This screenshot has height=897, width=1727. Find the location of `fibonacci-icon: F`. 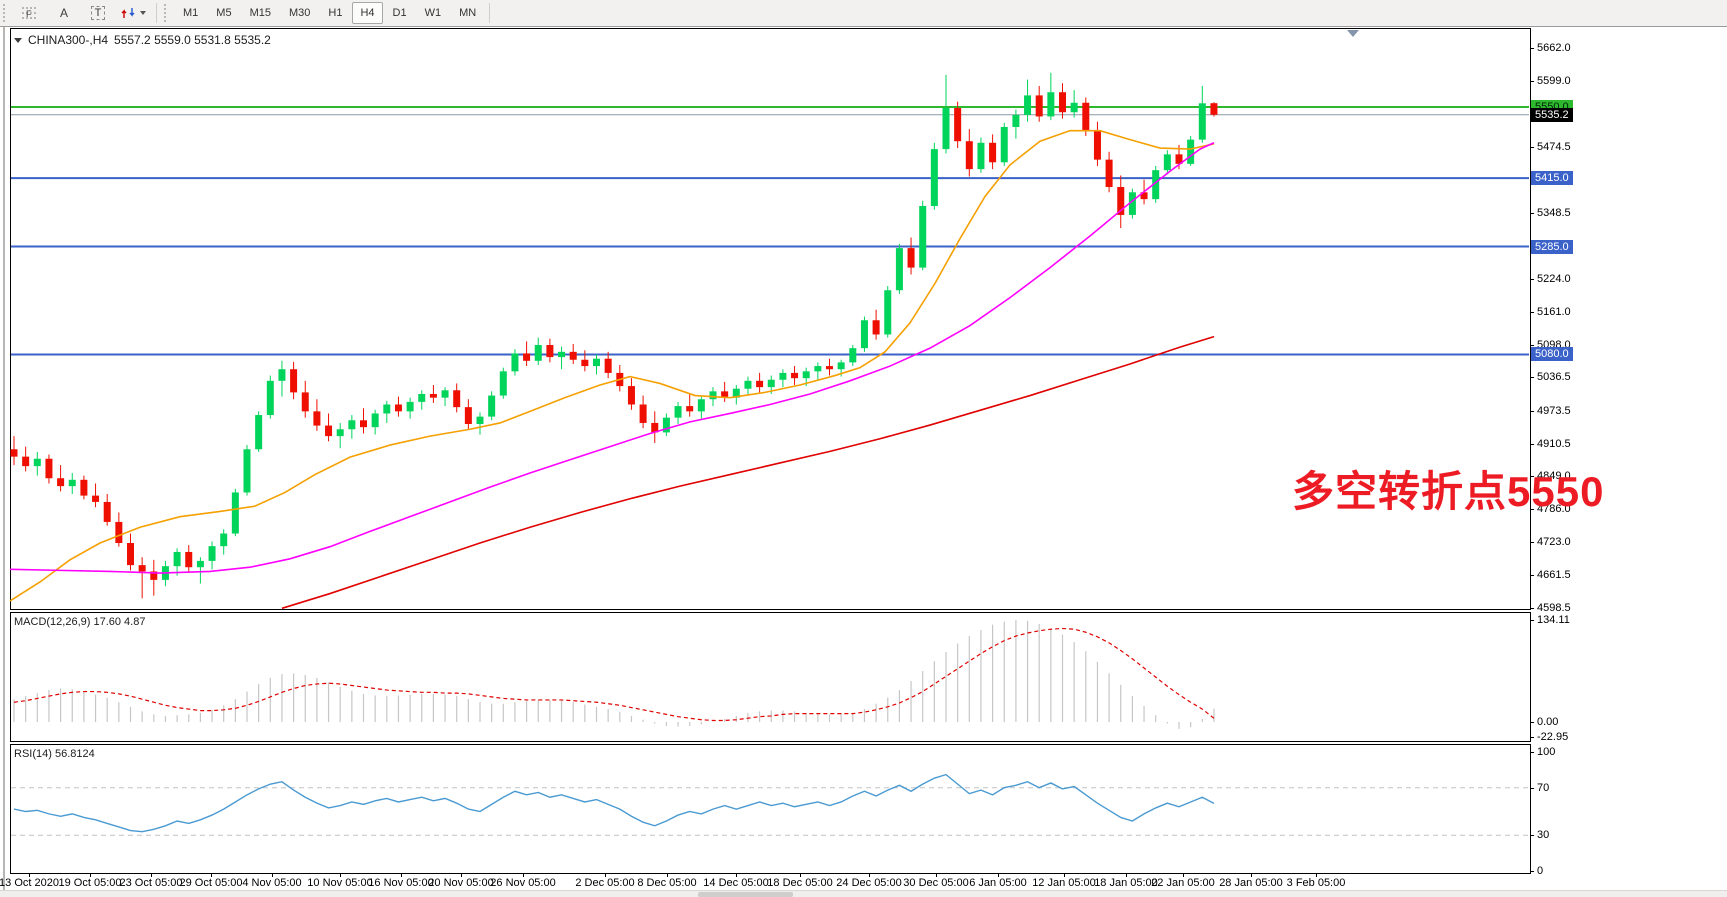

fibonacci-icon: F is located at coordinates (30, 13).